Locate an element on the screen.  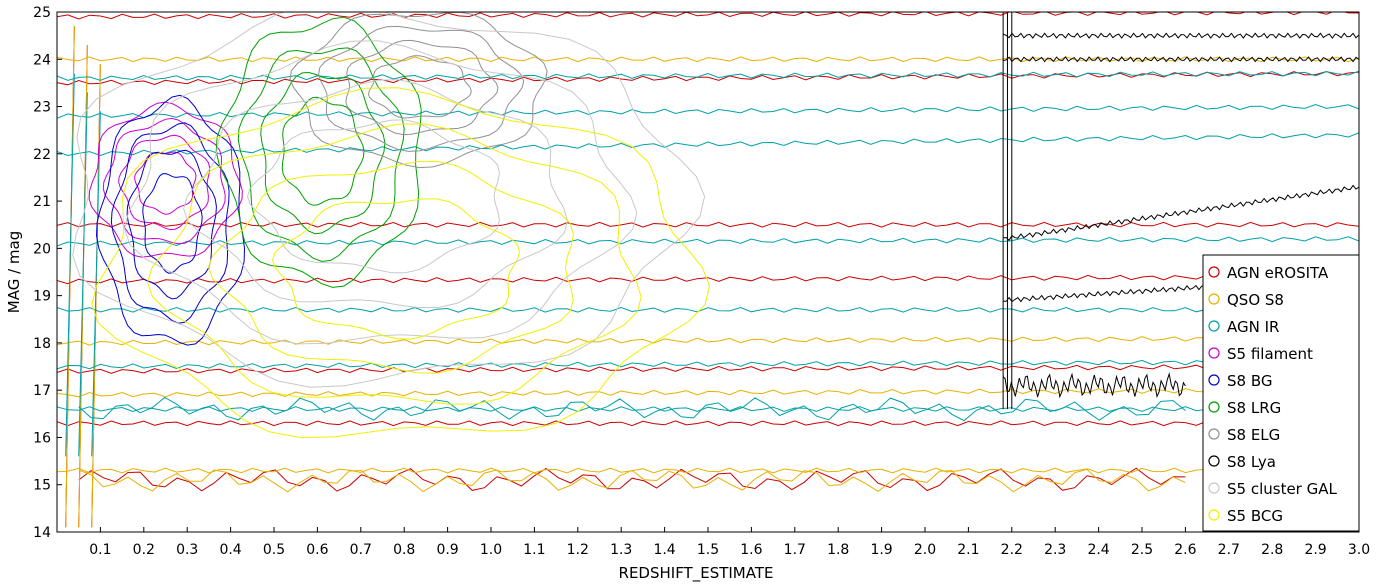
y-tick-label: 24 is located at coordinates (42, 60).